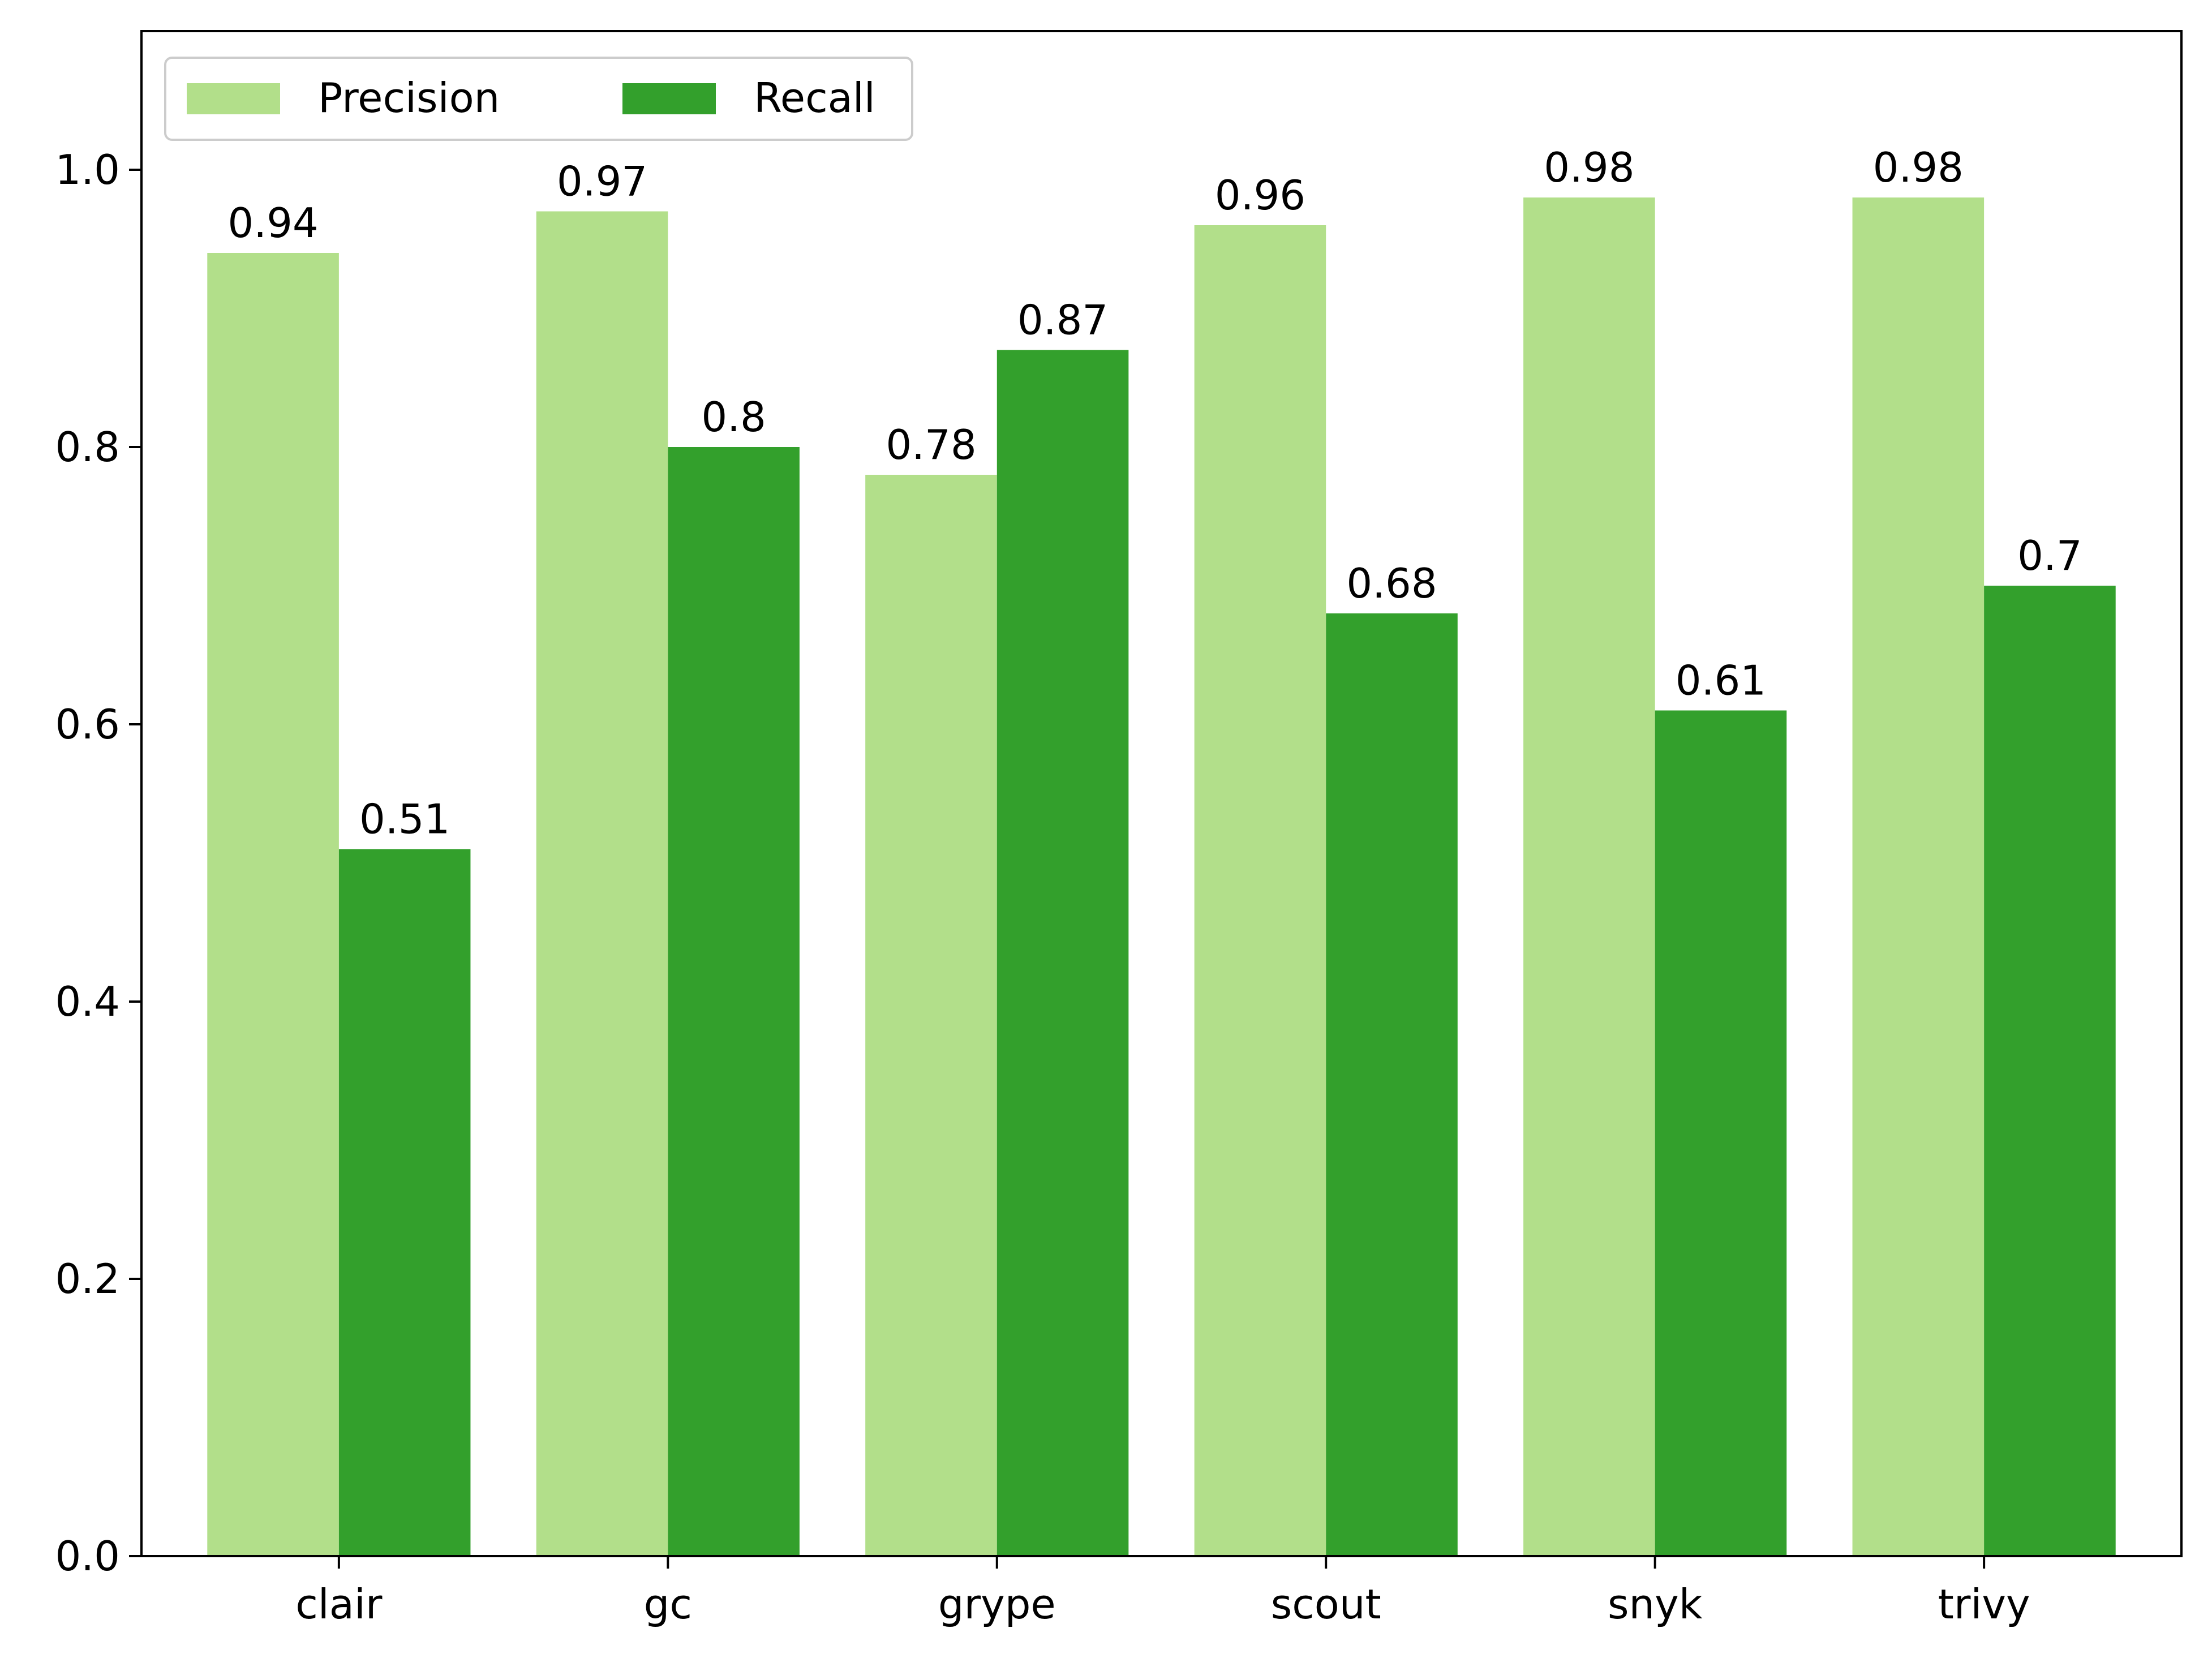 This screenshot has width=2212, height=1671. Describe the element at coordinates (409, 98) in the screenshot. I see `legend-label-precision: Precision` at that location.